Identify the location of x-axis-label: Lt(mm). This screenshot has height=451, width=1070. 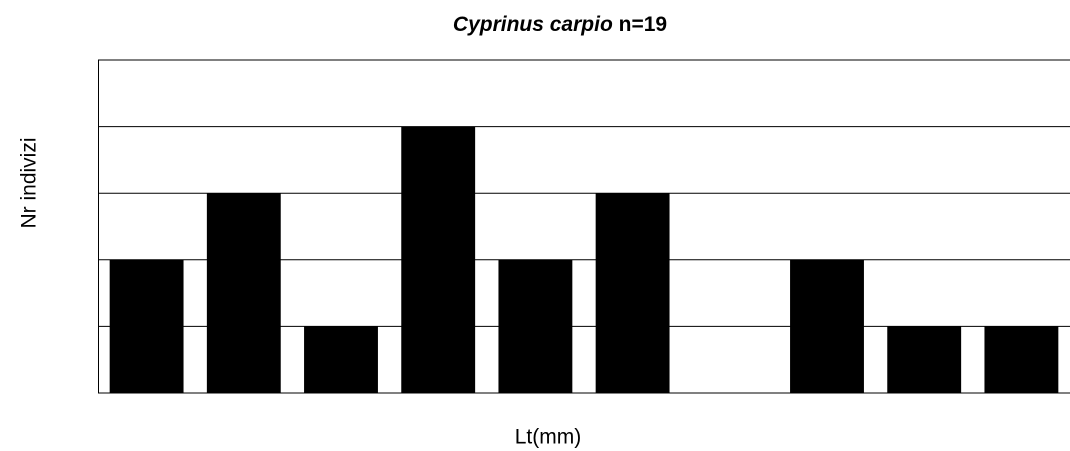
(548, 437).